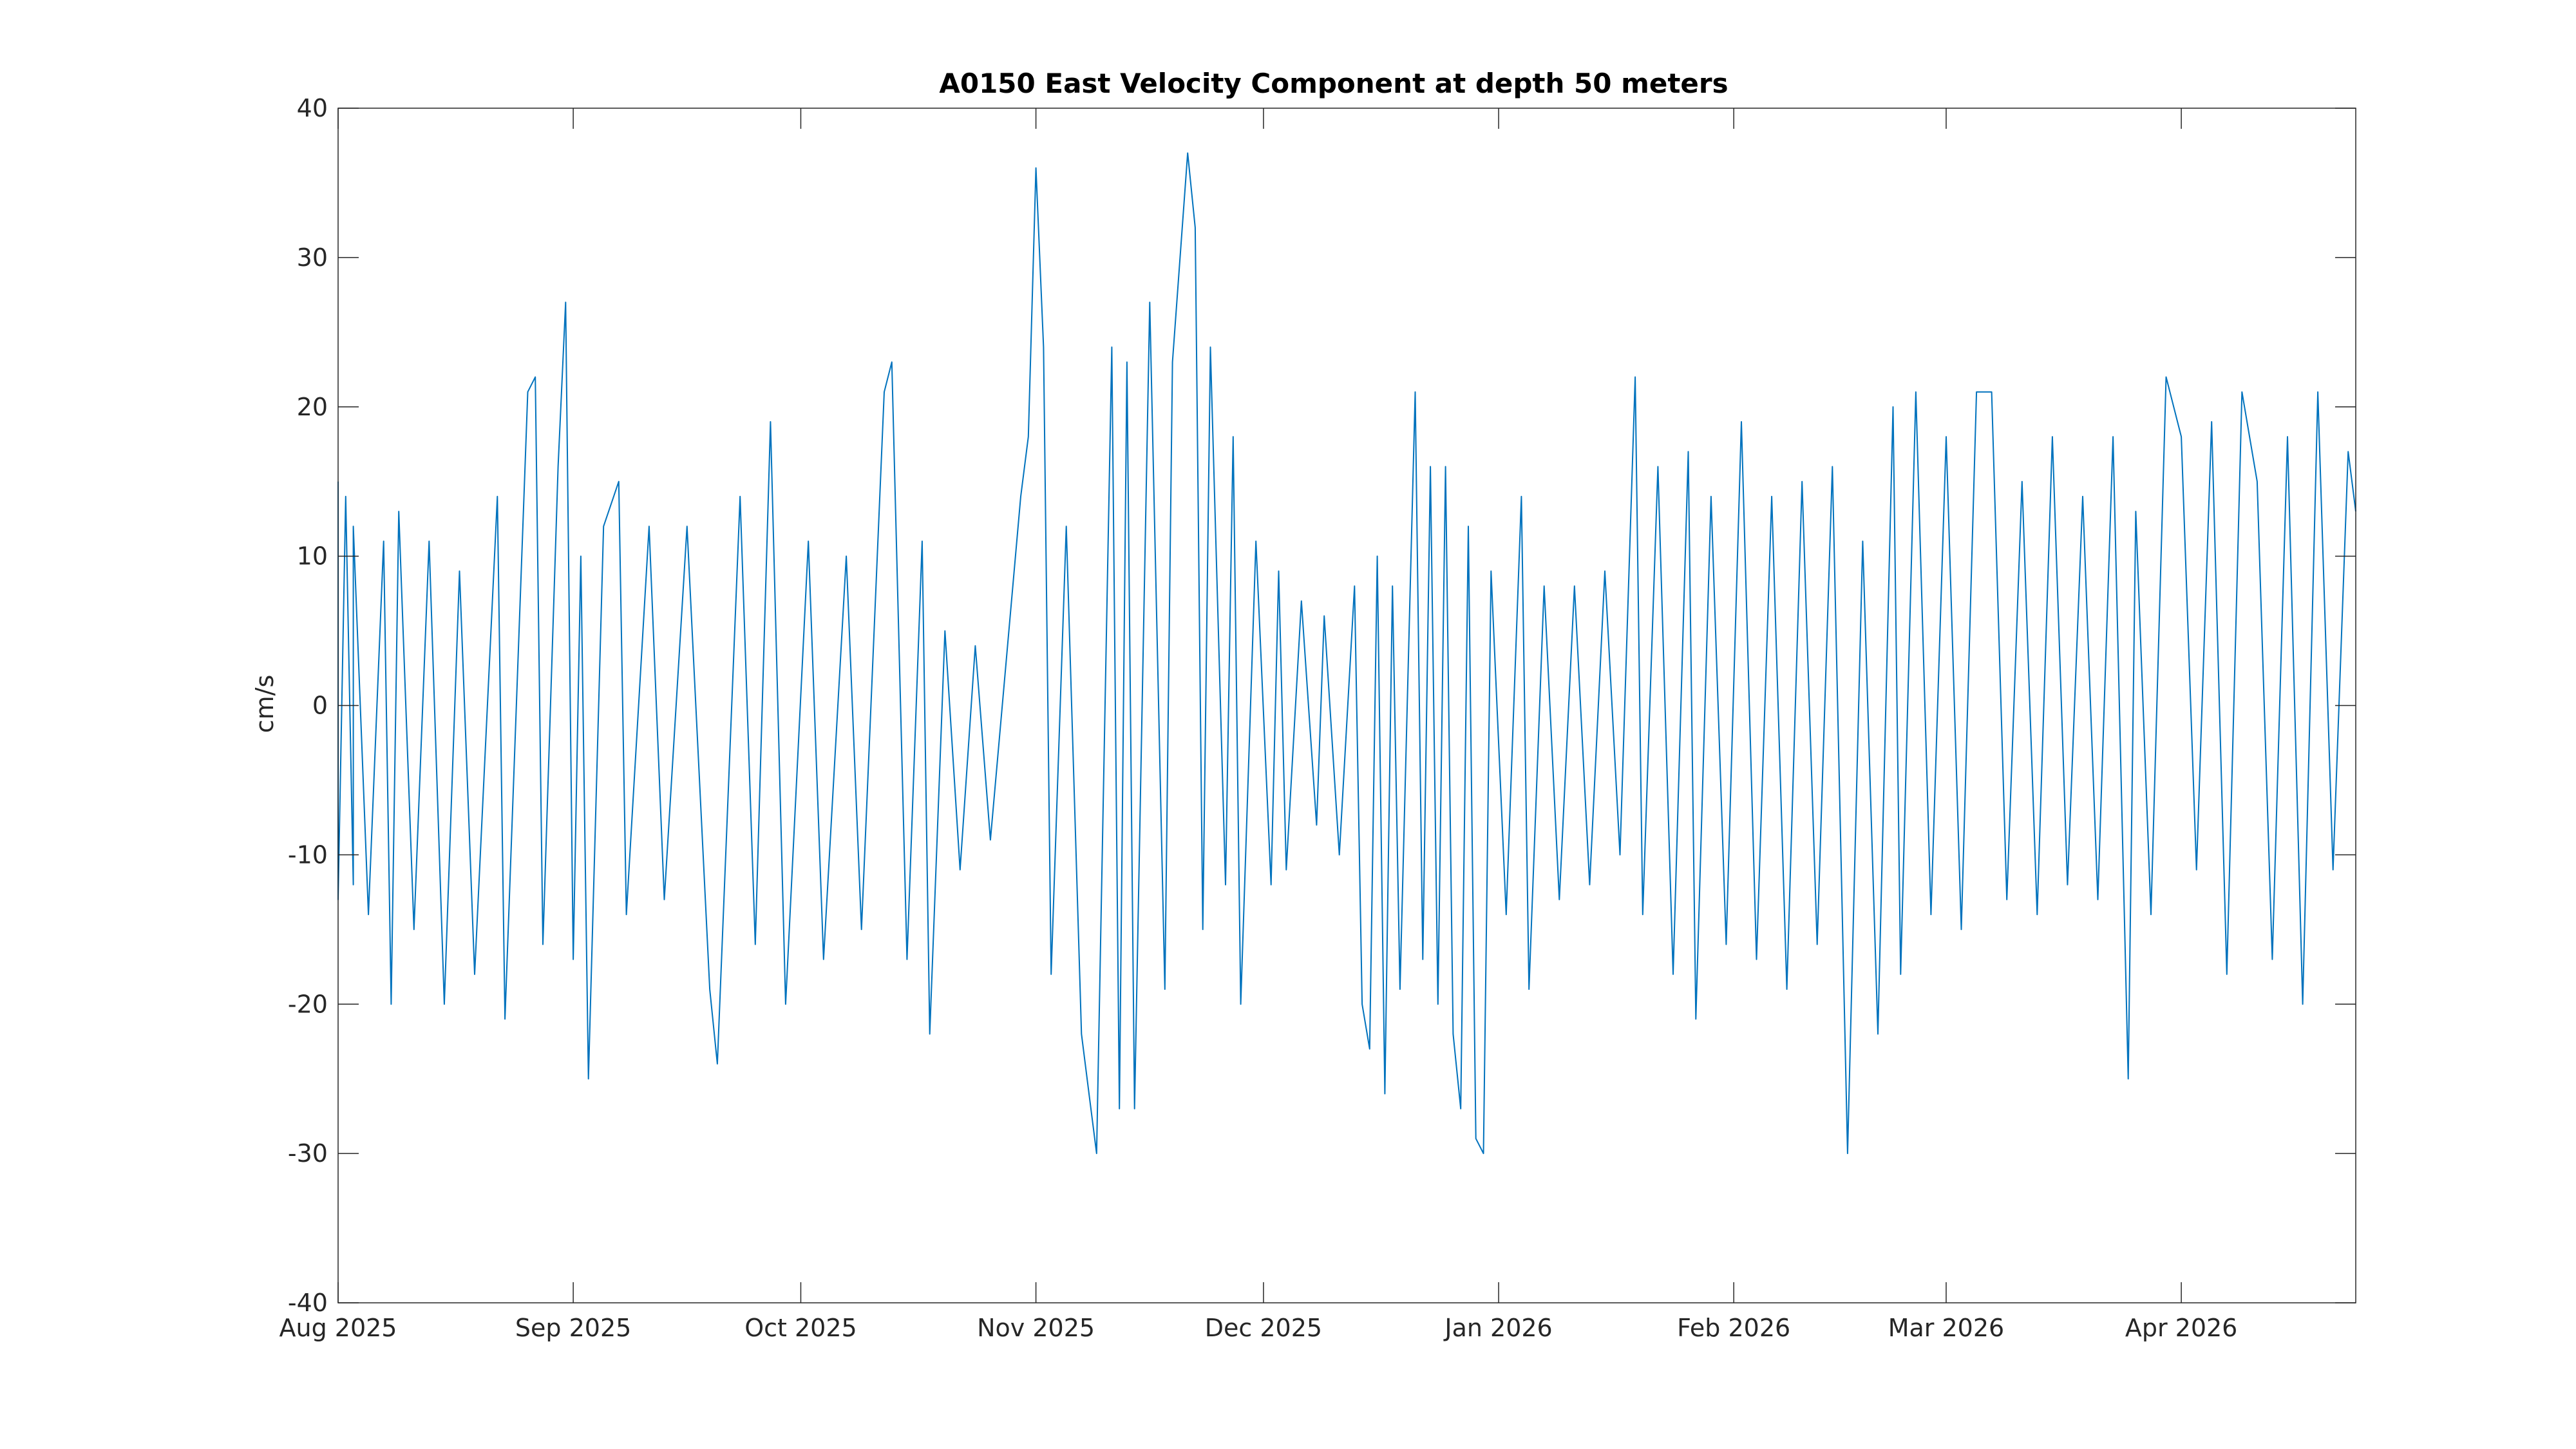 This screenshot has height=1449, width=2576. What do you see at coordinates (312, 407) in the screenshot?
I see `y-tick-label: 20` at bounding box center [312, 407].